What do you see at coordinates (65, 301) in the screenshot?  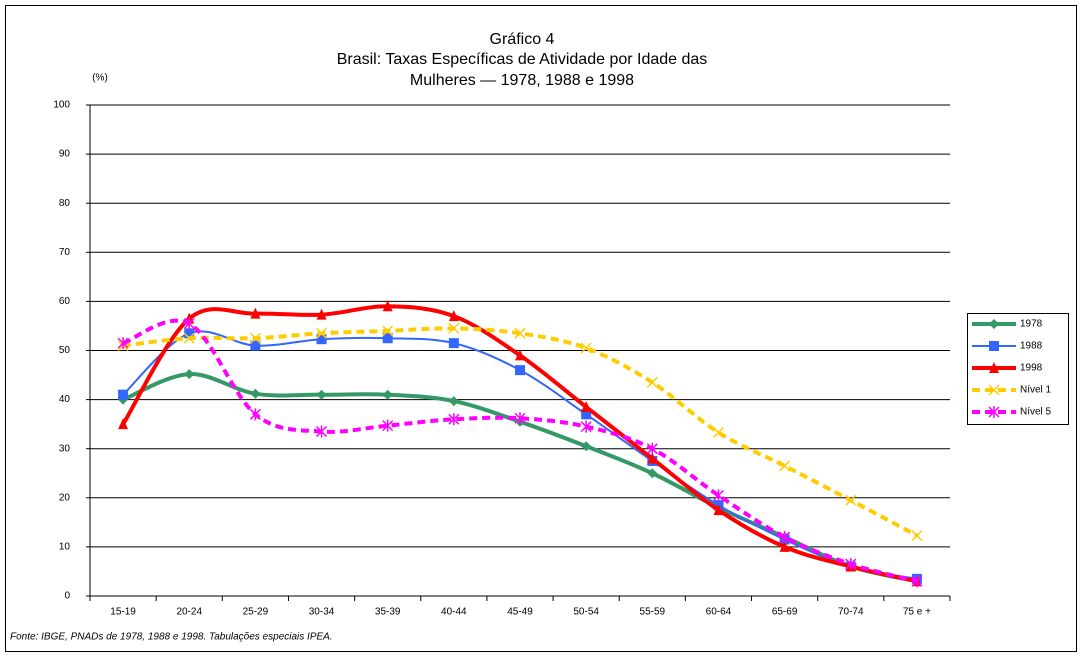 I see `y-tick-label: 60` at bounding box center [65, 301].